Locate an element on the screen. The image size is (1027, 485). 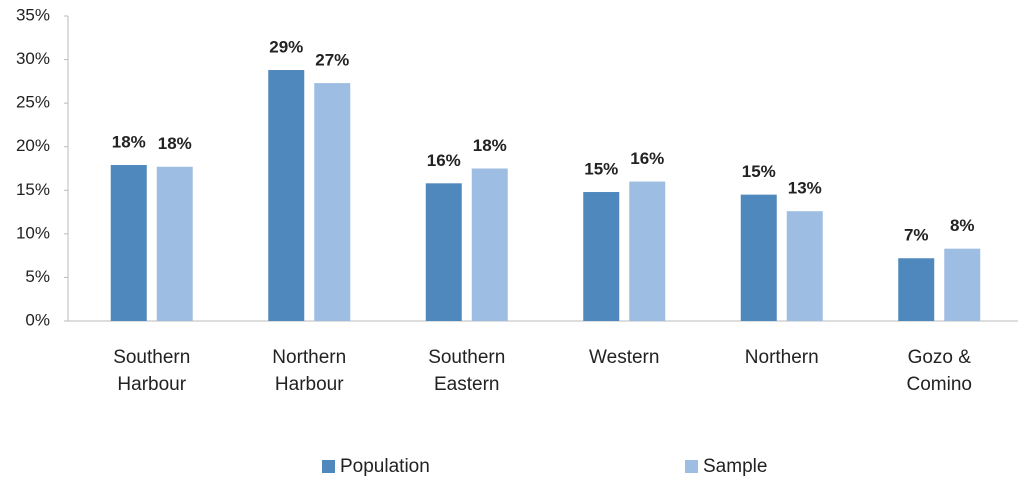
y-tick-label: 10% is located at coordinates (33, 232).